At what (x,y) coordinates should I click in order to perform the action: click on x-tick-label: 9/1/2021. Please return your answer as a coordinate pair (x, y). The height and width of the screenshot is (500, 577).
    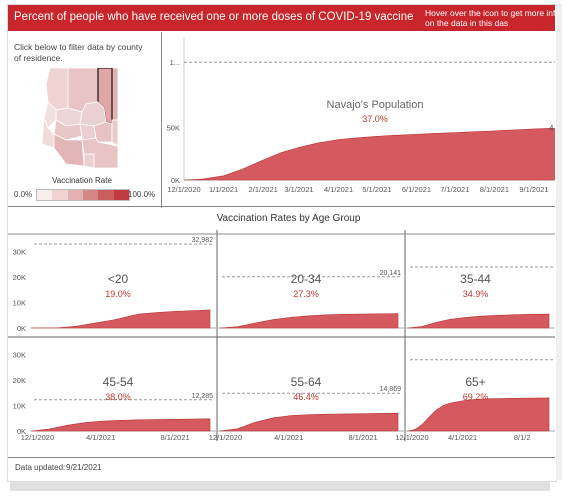
    Looking at the image, I should click on (533, 189).